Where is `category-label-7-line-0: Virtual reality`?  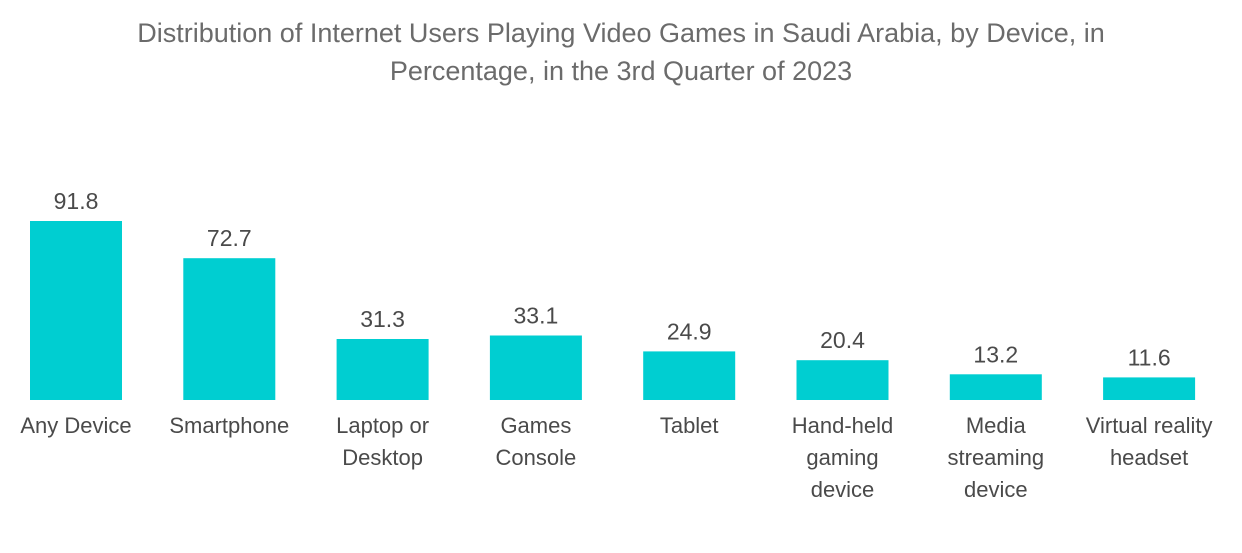
category-label-7-line-0: Virtual reality is located at coordinates (1149, 425).